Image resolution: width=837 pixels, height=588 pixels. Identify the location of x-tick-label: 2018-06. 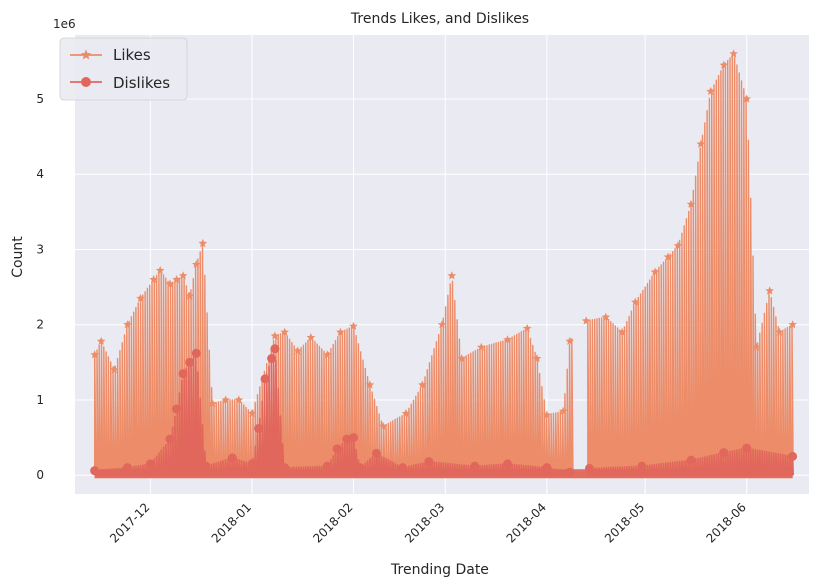
(726, 522).